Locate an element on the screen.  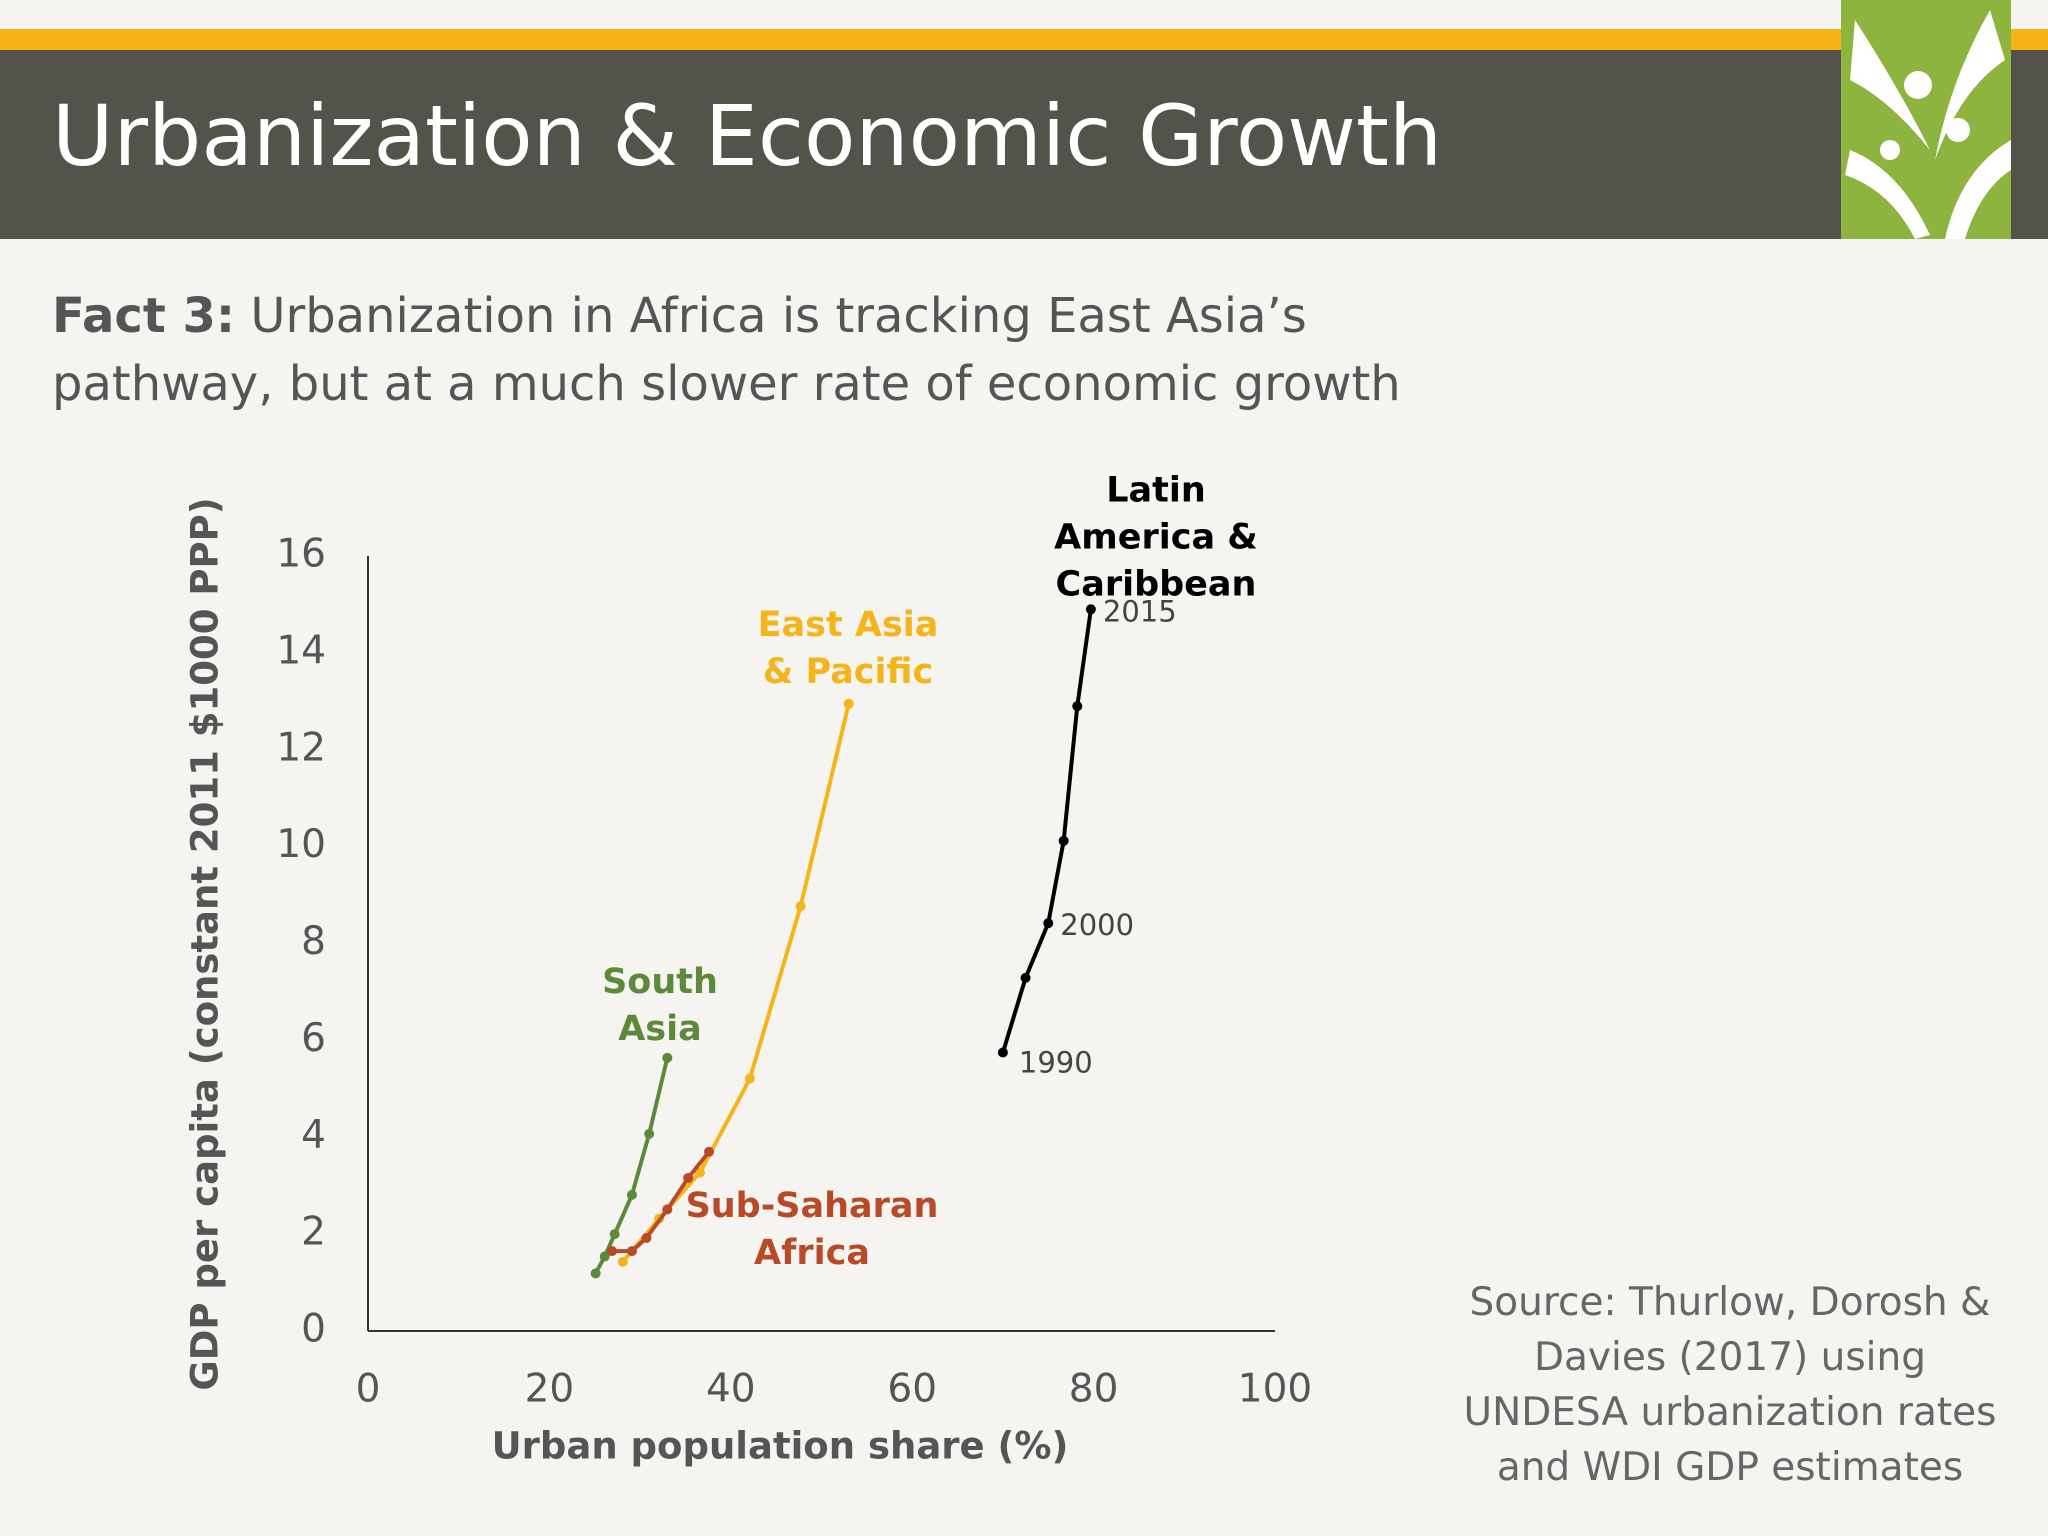
series-label: Sub-Saharan Africa is located at coordinates (812, 1229).